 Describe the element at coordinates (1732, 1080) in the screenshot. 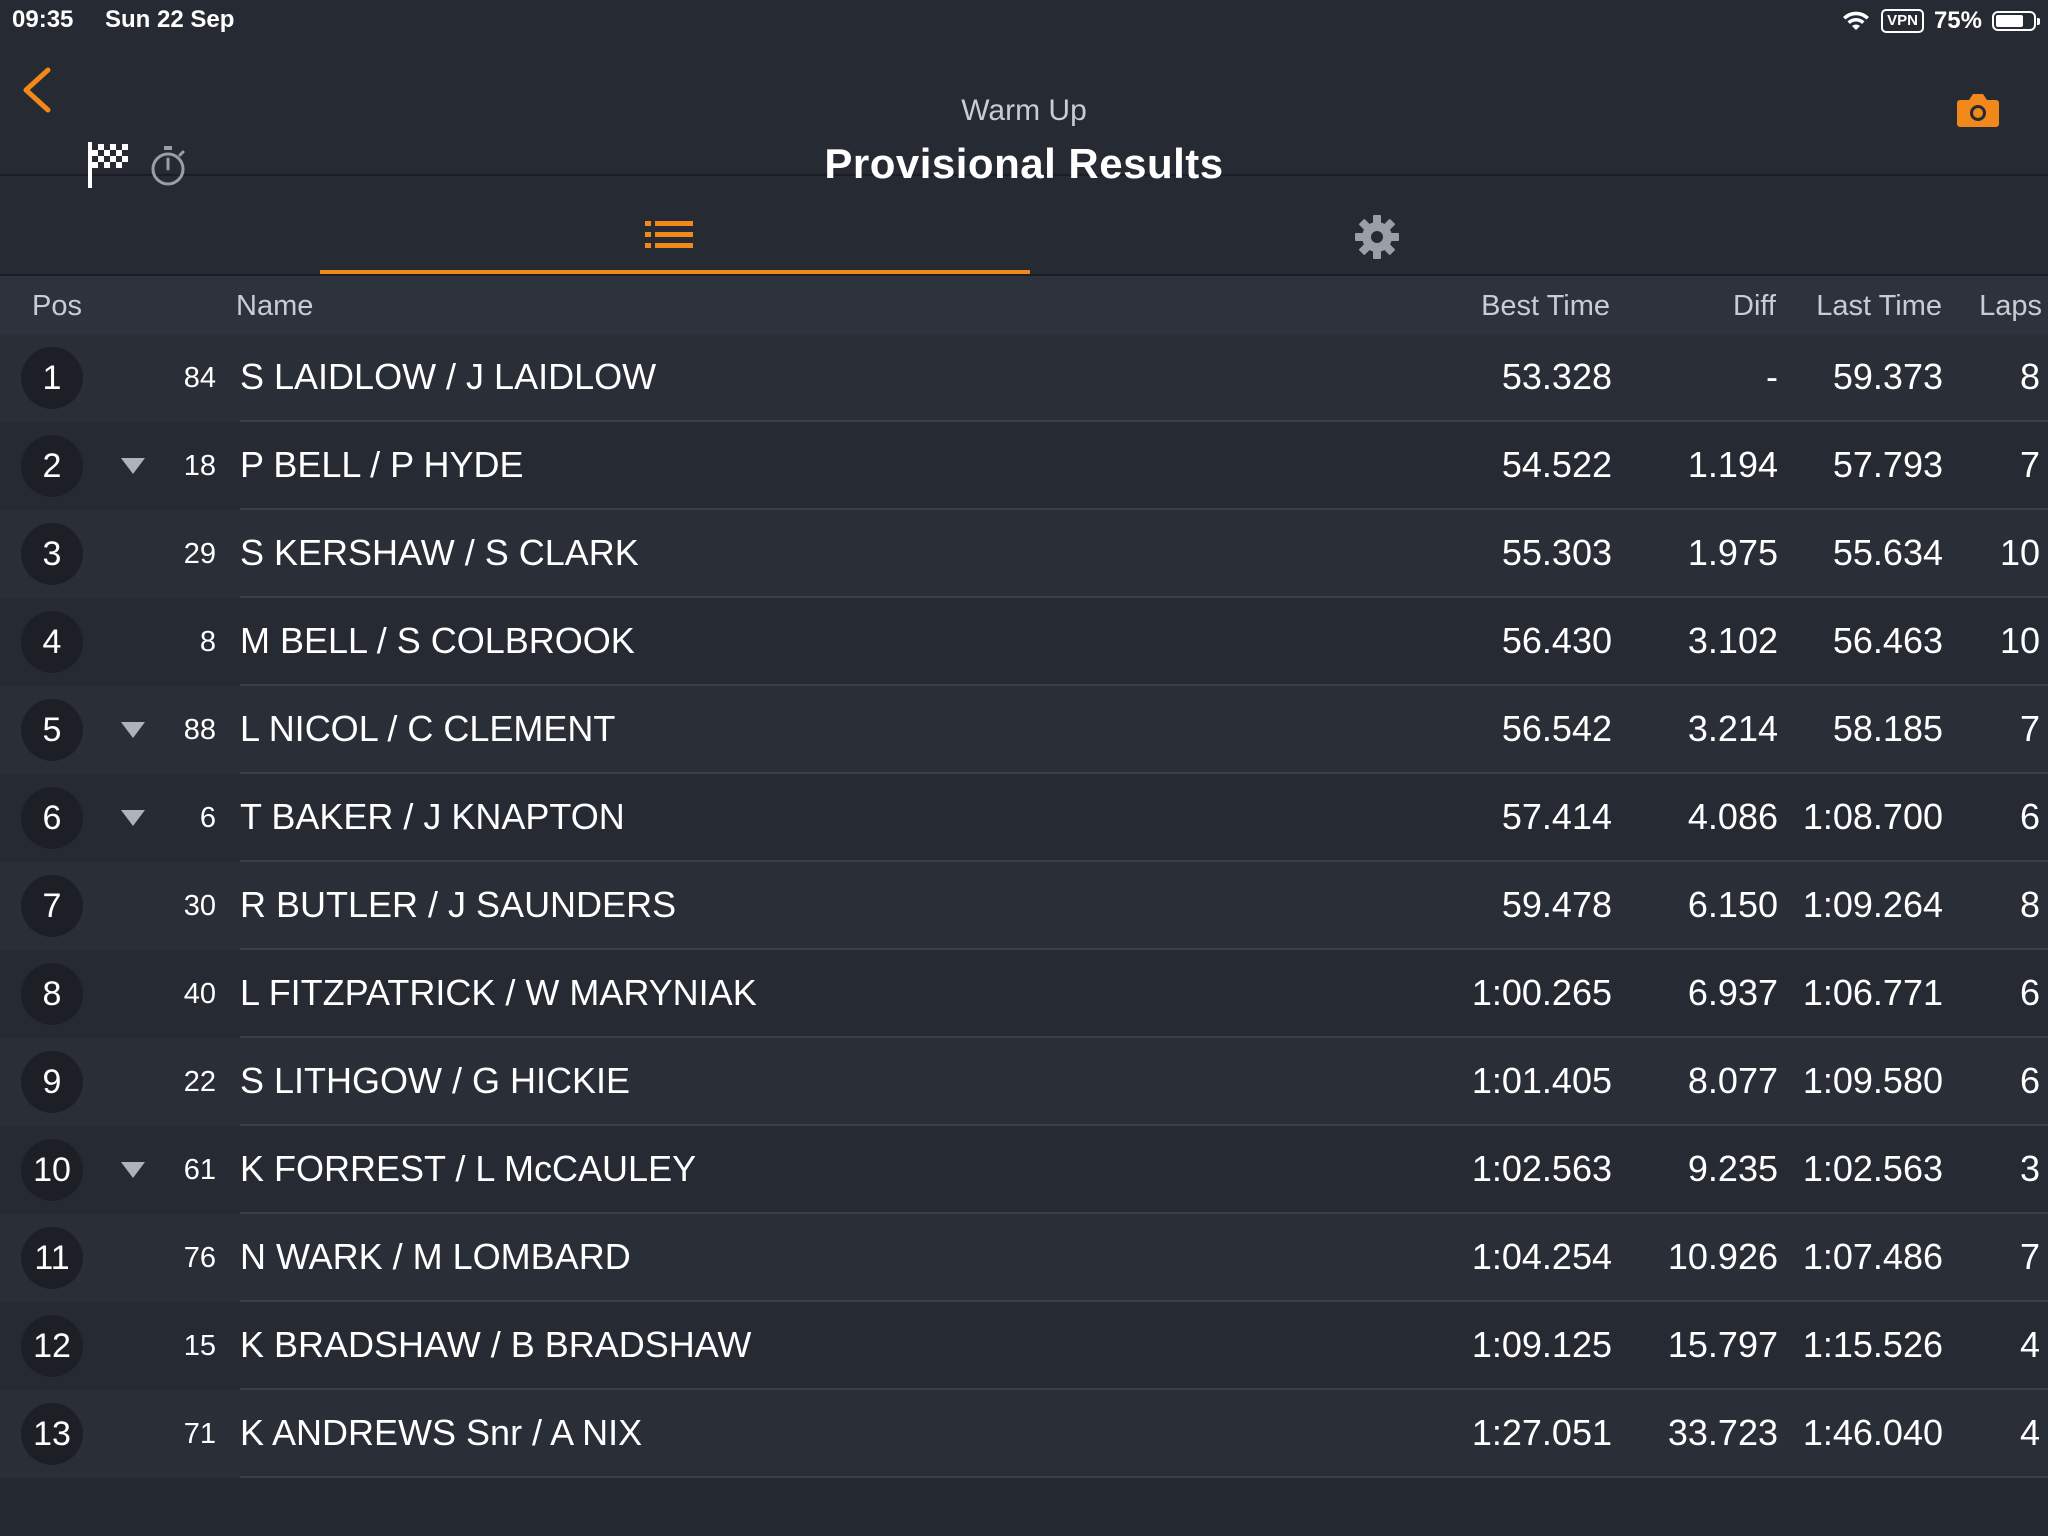

I see `time-diff: 8.077` at that location.